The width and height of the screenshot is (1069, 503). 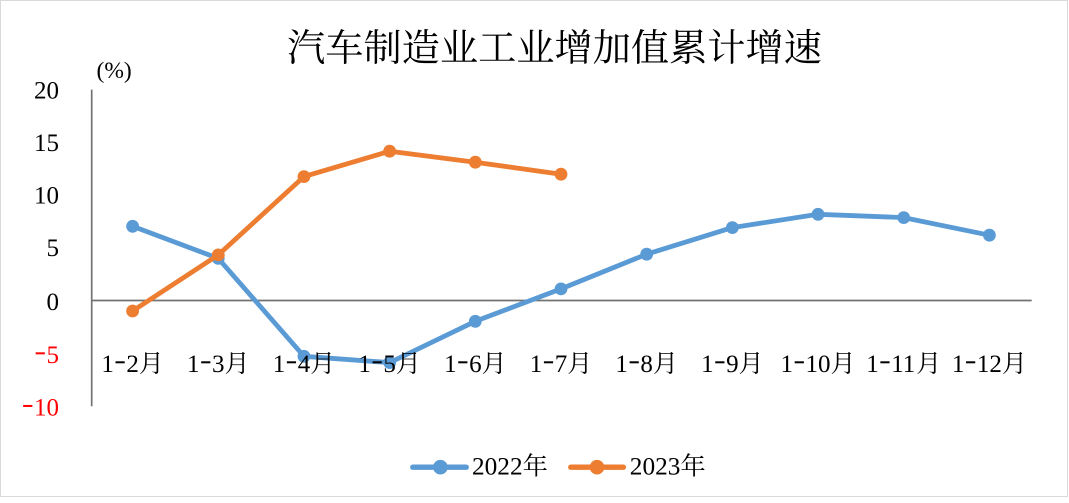 What do you see at coordinates (561, 364) in the screenshot?
I see `svg-text: 7` at bounding box center [561, 364].